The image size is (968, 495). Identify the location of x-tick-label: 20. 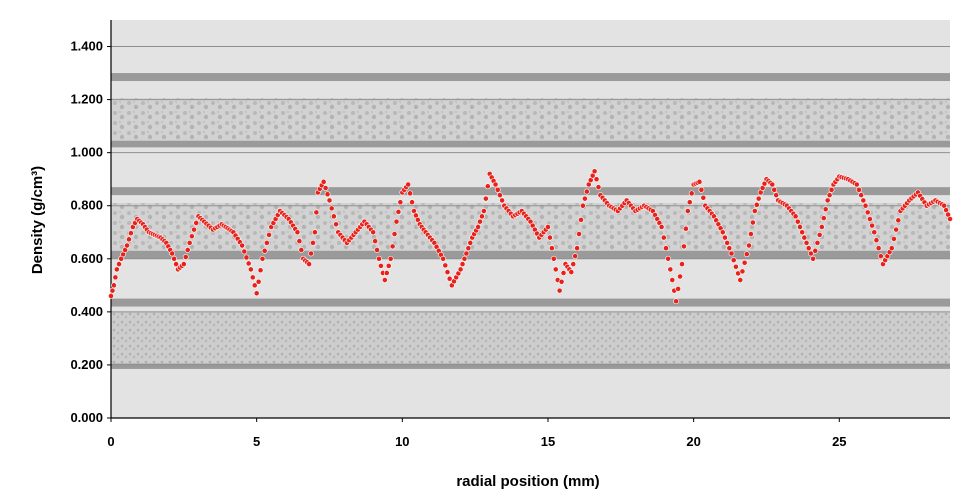
(693, 441).